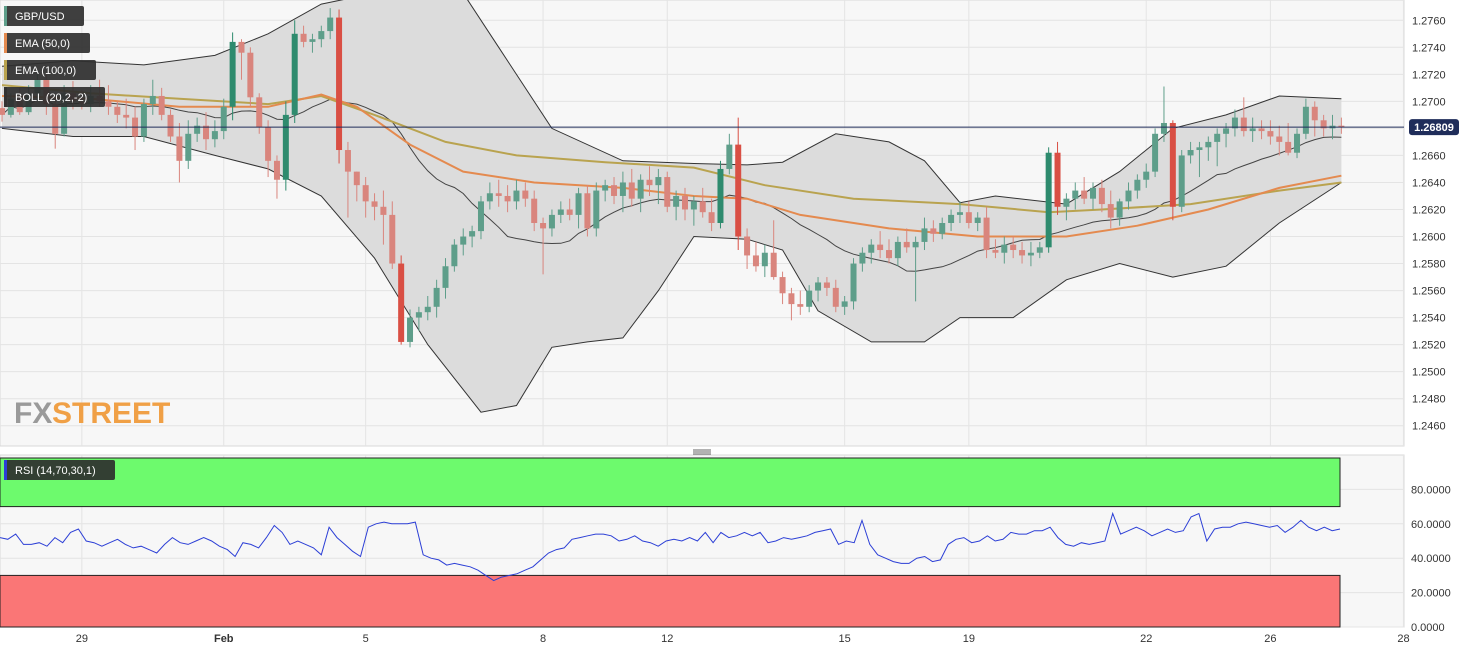 Image resolution: width=1469 pixels, height=651 pixels. Describe the element at coordinates (50, 70) in the screenshot. I see `legend-item: EMA (100,0)` at that location.